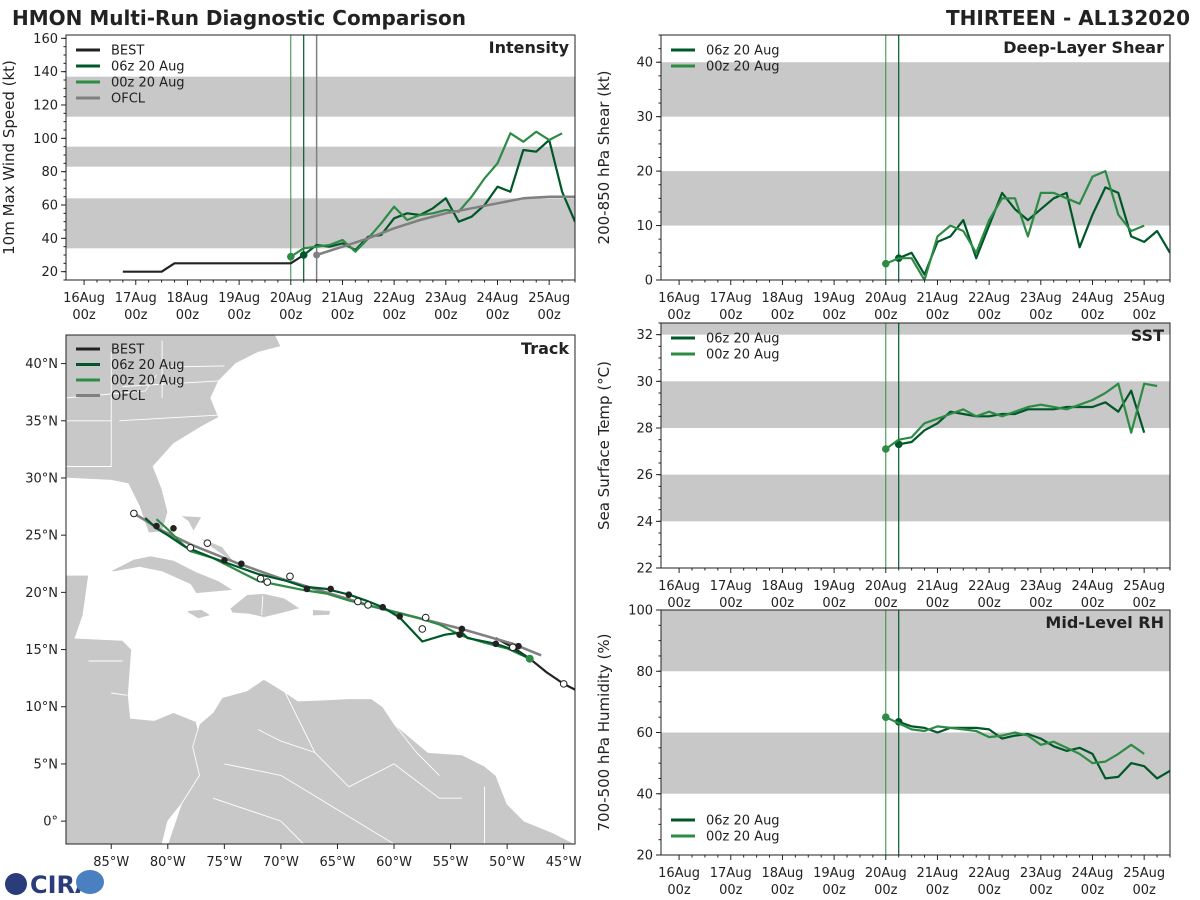  What do you see at coordinates (731, 586) in the screenshot?
I see `sst-xtick-label: 17Aug` at bounding box center [731, 586].